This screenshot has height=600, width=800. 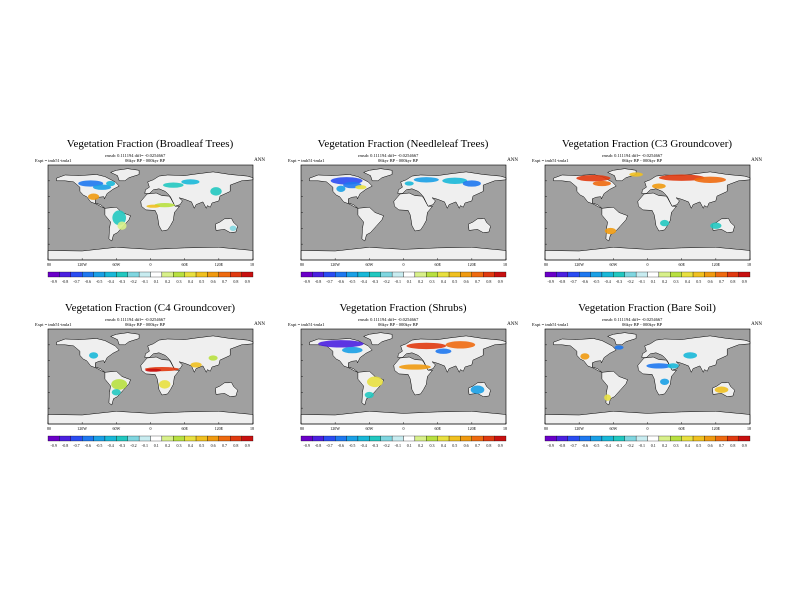 I want to click on period-label: 06kyr BP - 000kyr BP, so click(x=642, y=160).